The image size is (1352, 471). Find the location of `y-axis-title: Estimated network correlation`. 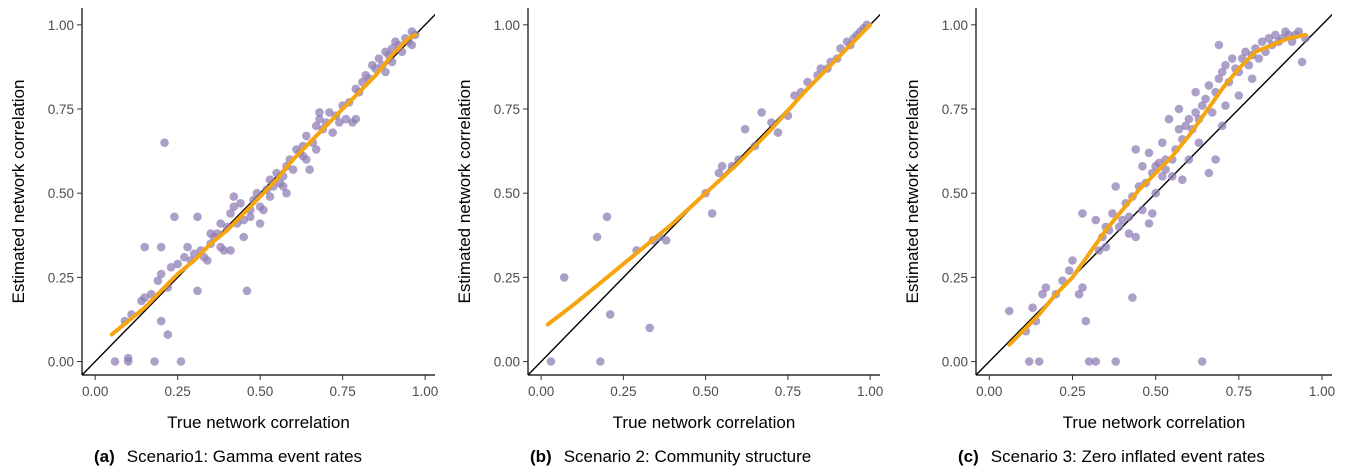

y-axis-title: Estimated network correlation is located at coordinates (464, 192).